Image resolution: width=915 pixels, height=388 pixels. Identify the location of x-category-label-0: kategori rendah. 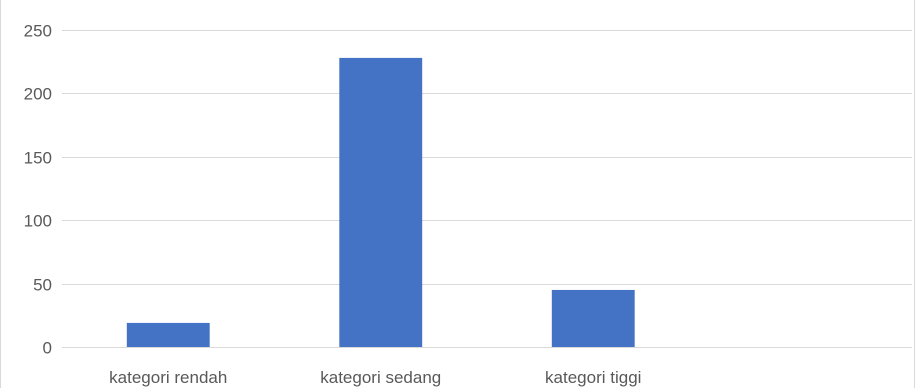
(168, 377).